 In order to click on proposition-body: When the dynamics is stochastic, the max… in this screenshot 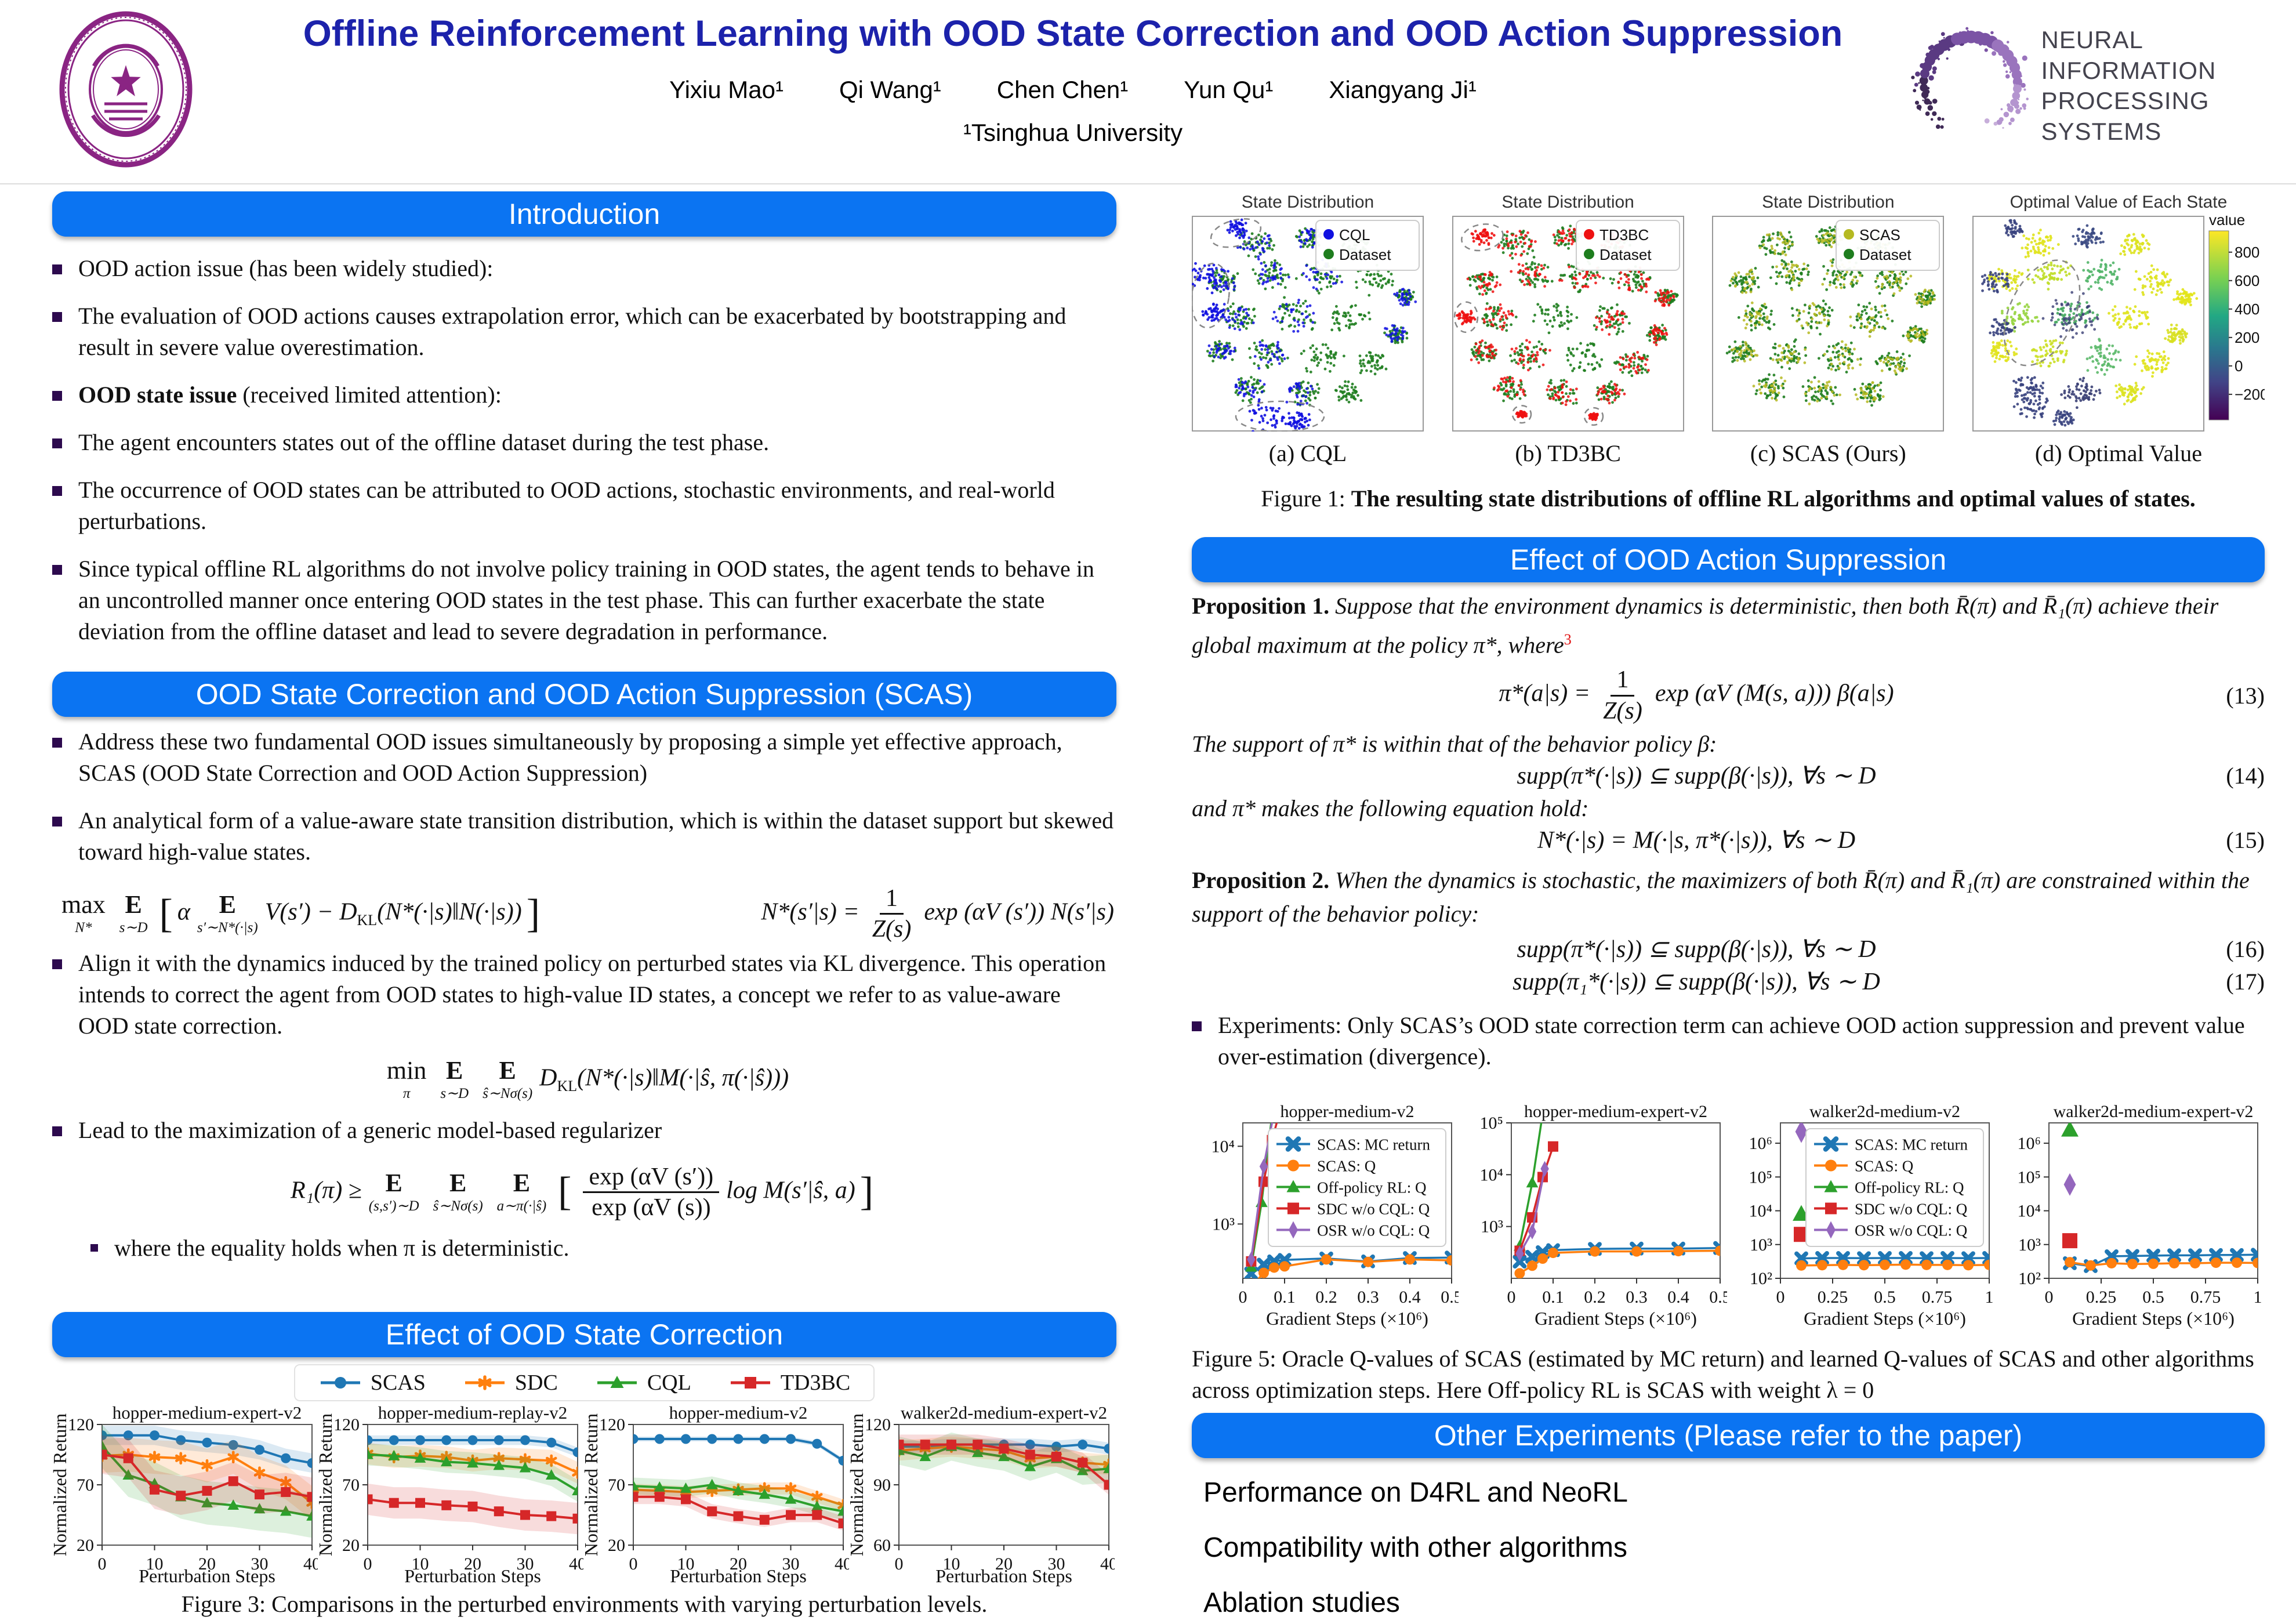, I will do `click(1721, 897)`.